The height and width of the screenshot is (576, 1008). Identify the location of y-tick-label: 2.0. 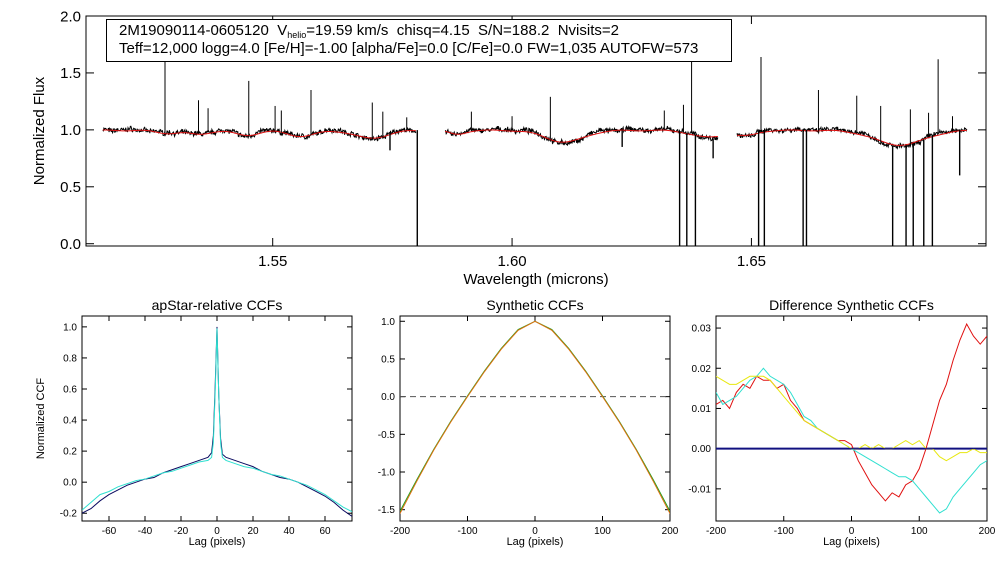
(70, 16).